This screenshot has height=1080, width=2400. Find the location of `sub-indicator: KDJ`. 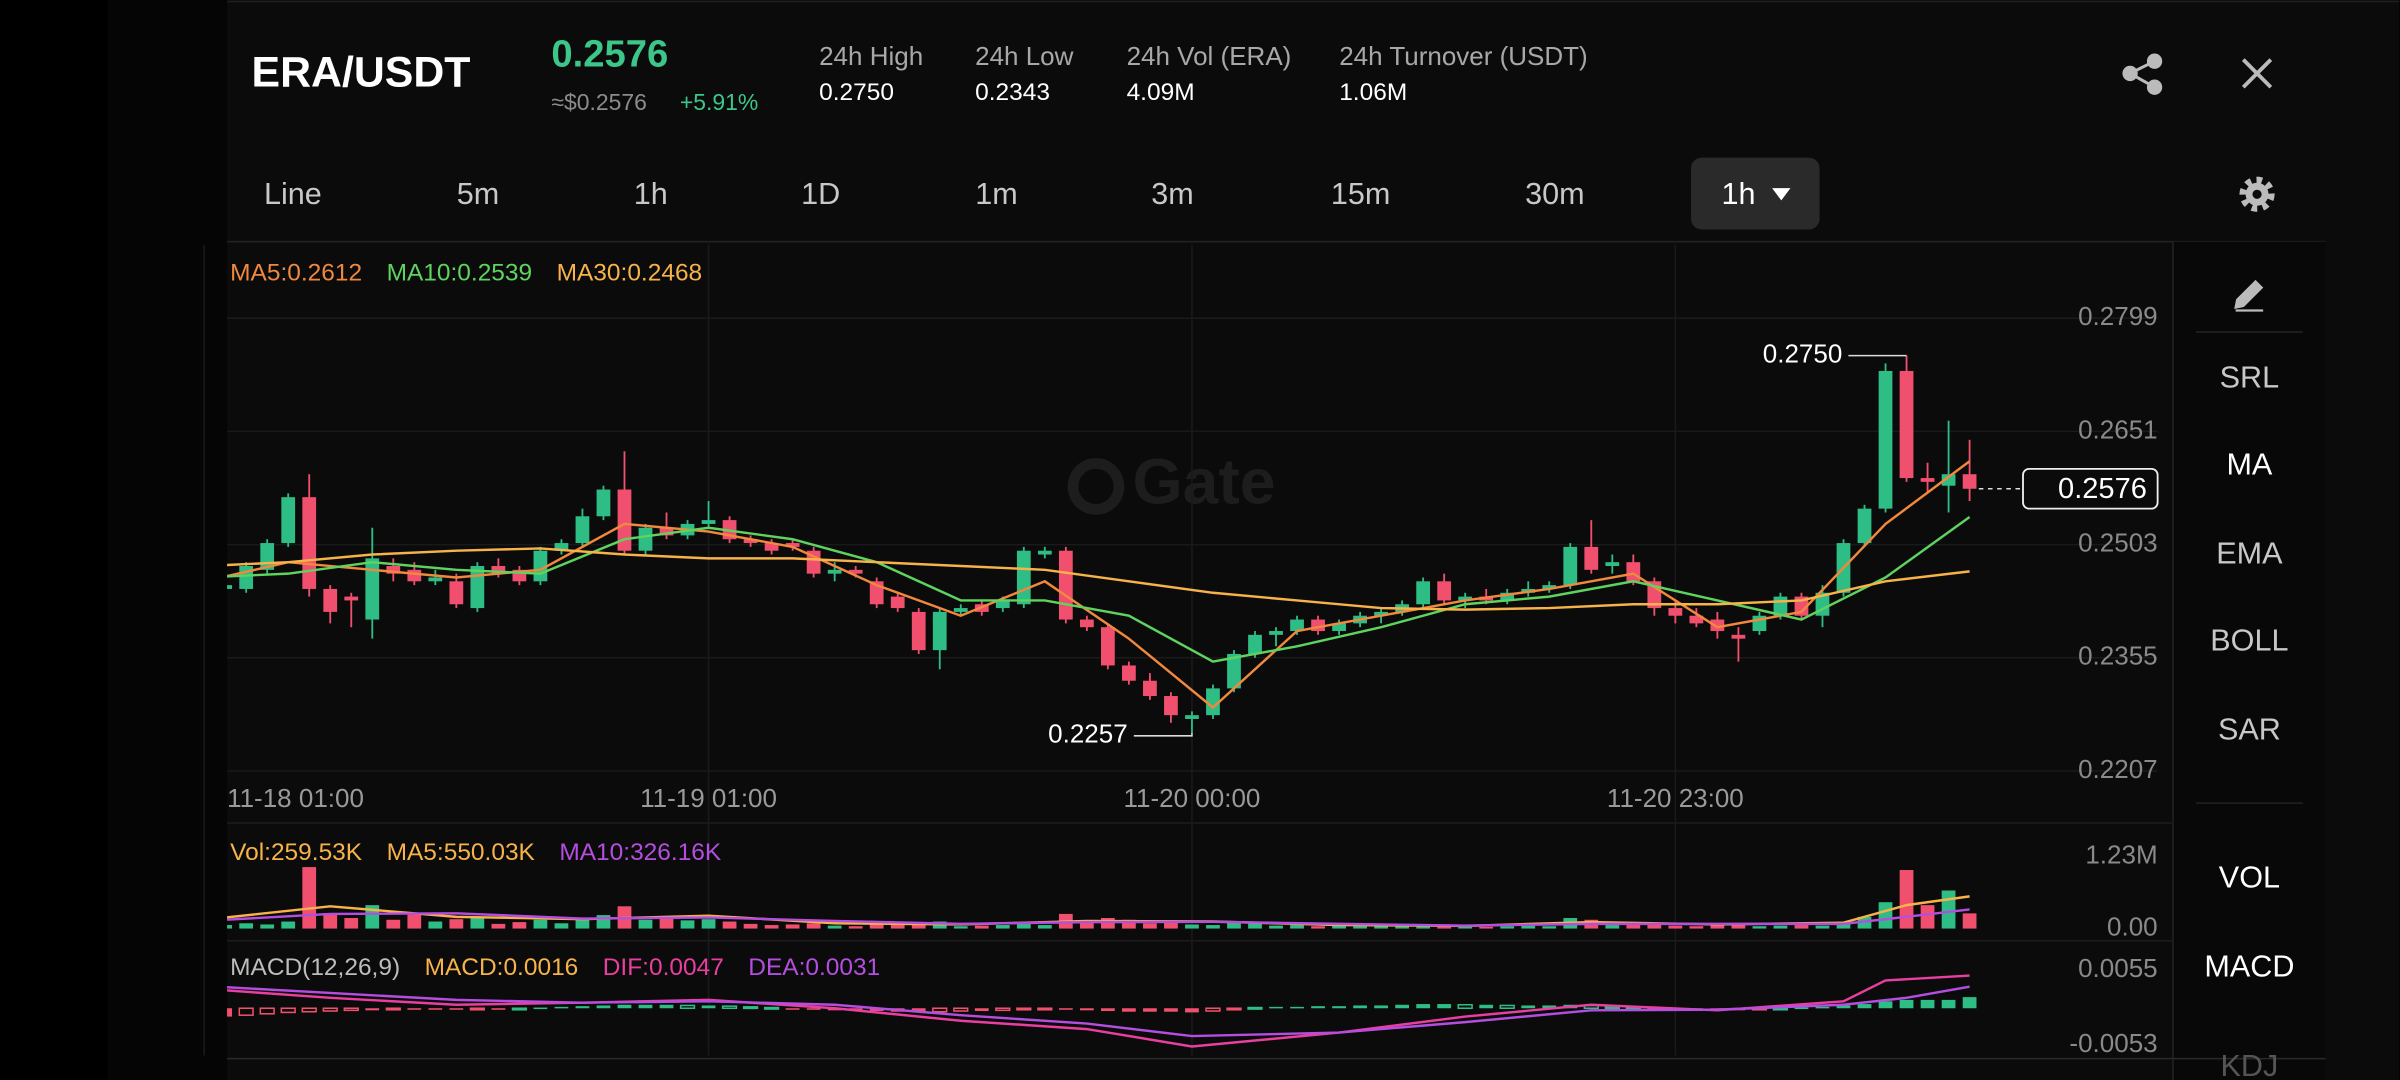

sub-indicator: KDJ is located at coordinates (2250, 1064).